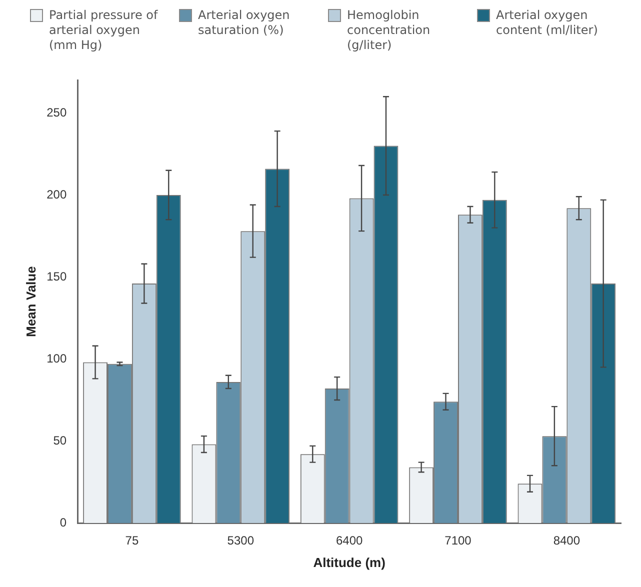  I want to click on y-tick-label: 200, so click(56, 194).